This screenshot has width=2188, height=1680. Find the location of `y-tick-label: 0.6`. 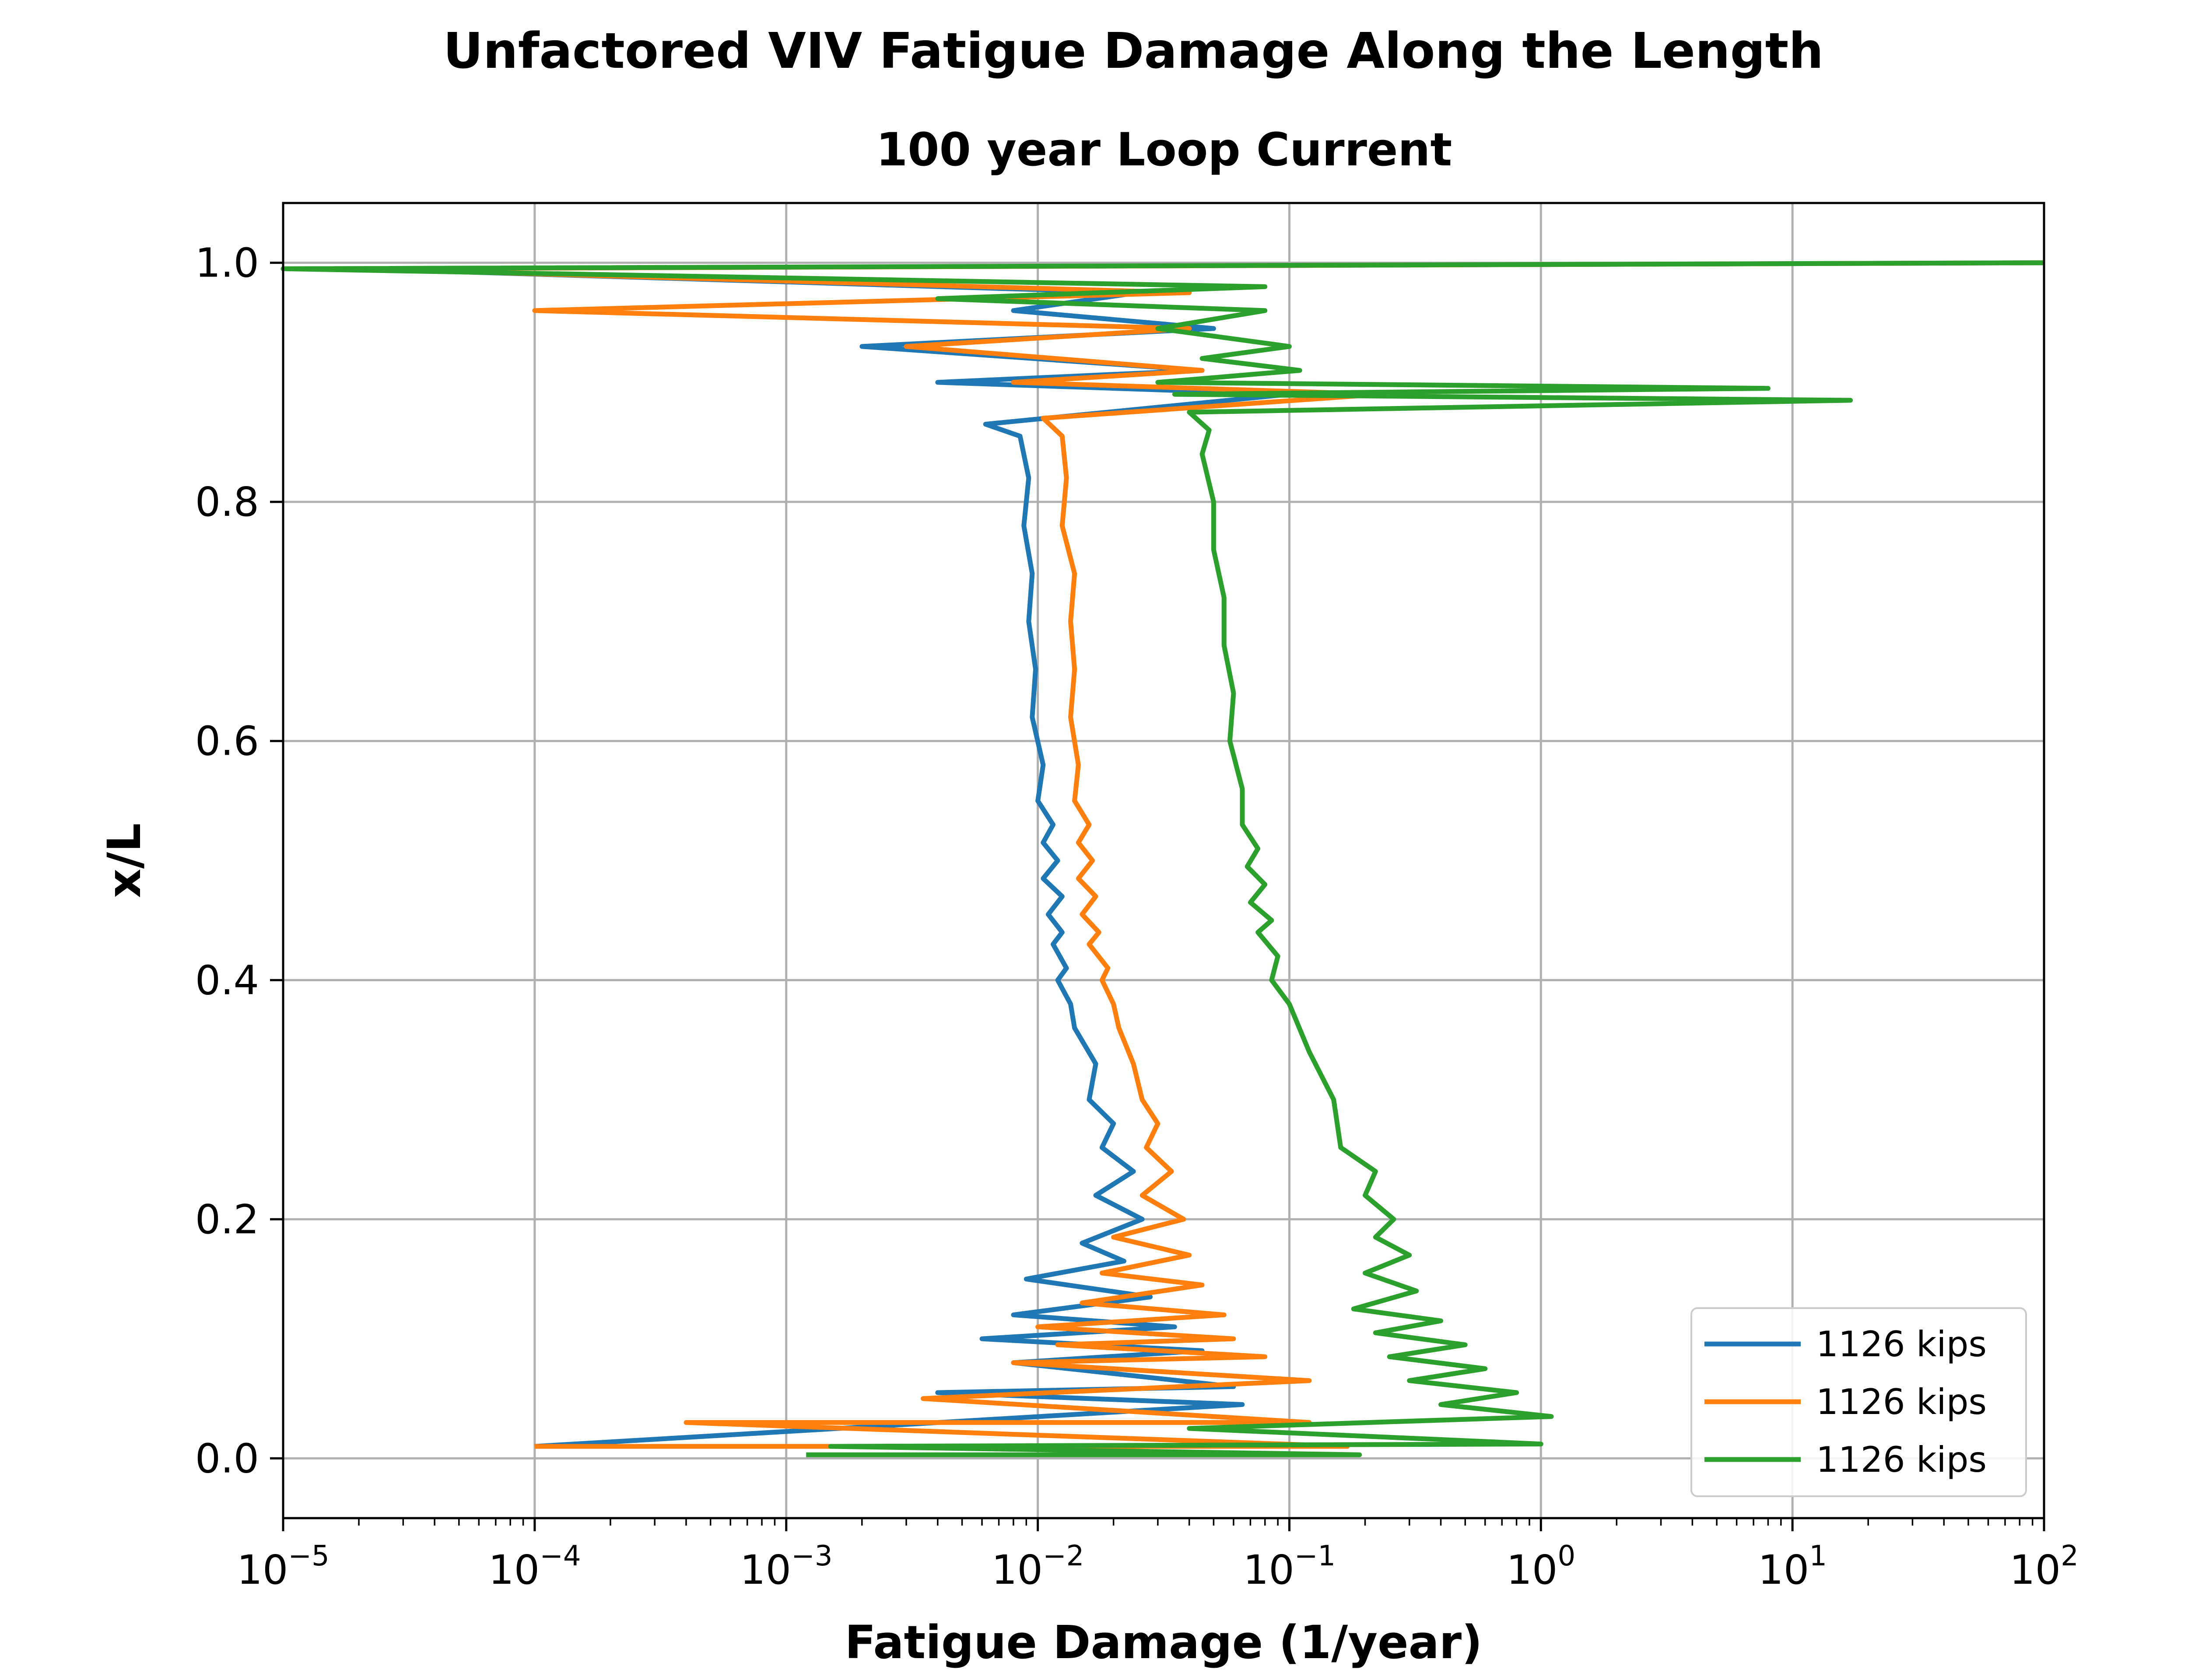

y-tick-label: 0.6 is located at coordinates (227, 741).